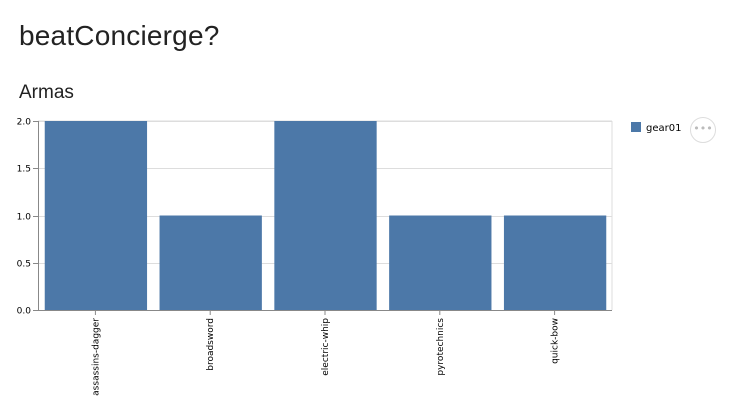  Describe the element at coordinates (96, 357) in the screenshot. I see `x-tick-label: assassins-dagger` at that location.